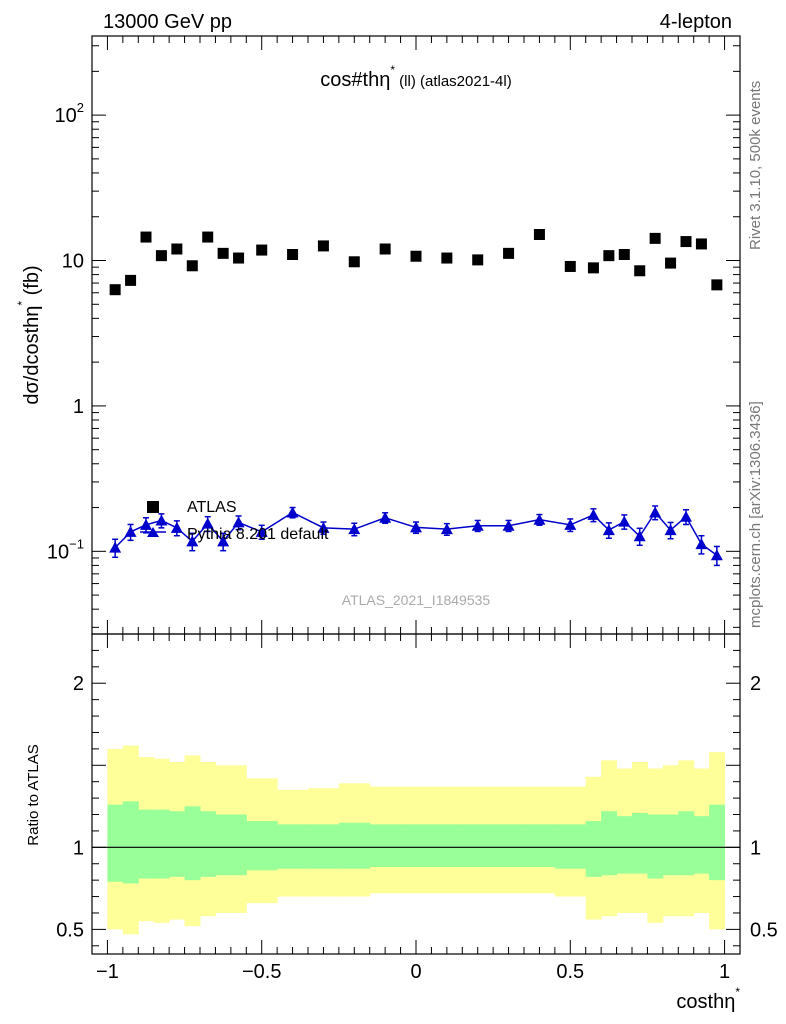 The image size is (786, 1024). Describe the element at coordinates (212, 507) in the screenshot. I see `legend-atlas-label: ATLAS` at that location.